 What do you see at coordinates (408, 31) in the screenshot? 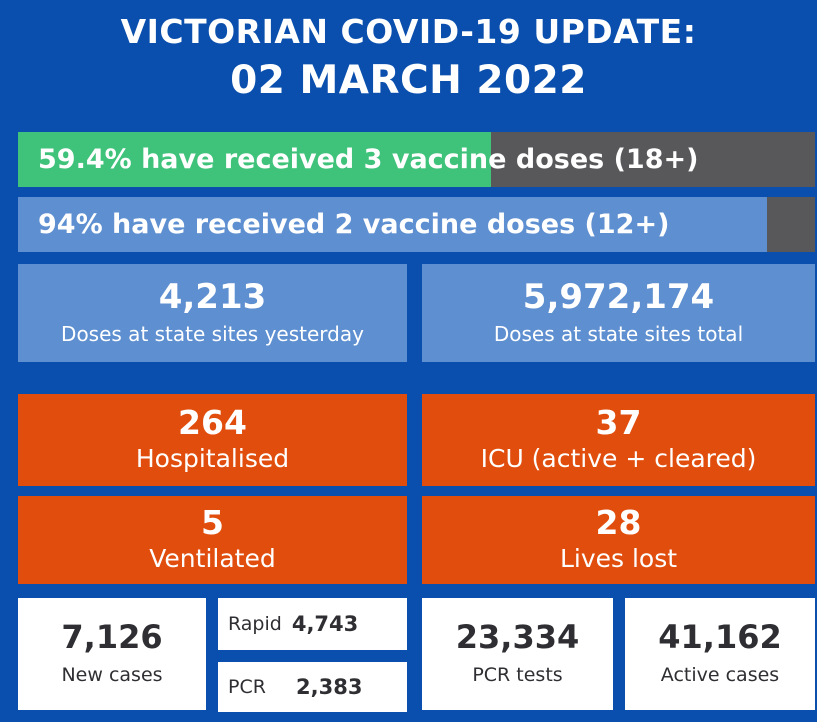
I see `header-title: VICTORIAN COVID-19 UPDATE:` at bounding box center [408, 31].